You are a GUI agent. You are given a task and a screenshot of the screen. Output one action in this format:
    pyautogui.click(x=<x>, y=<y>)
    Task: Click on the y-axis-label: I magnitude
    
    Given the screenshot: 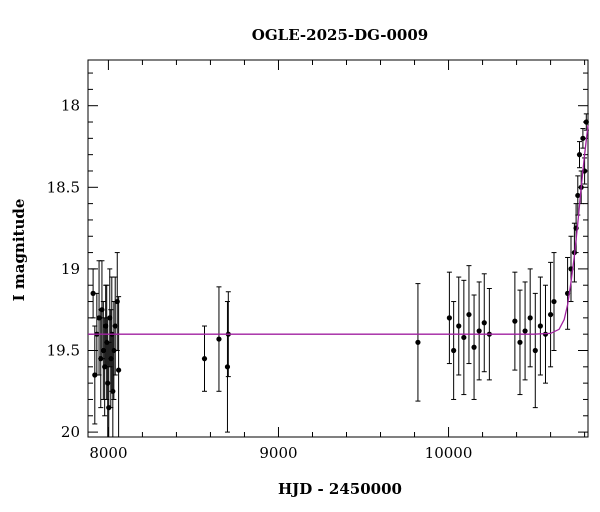 What is the action you would take?
    pyautogui.click(x=19, y=250)
    